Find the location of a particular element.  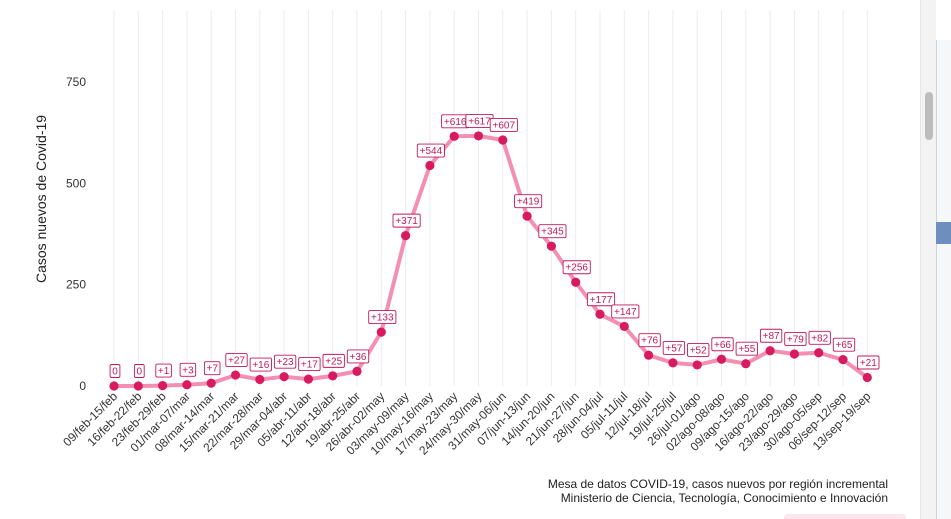

data-label: +147 is located at coordinates (625, 311).